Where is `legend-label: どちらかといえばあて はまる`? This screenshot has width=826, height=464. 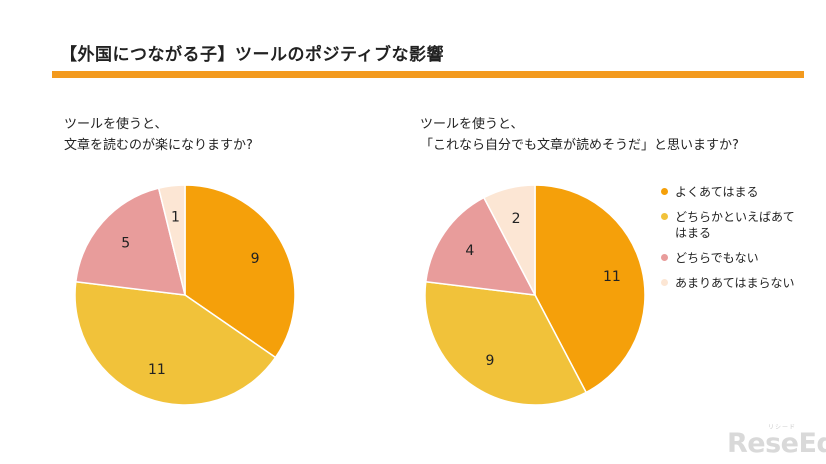 legend-label: どちらかといえばあて はまる is located at coordinates (735, 225).